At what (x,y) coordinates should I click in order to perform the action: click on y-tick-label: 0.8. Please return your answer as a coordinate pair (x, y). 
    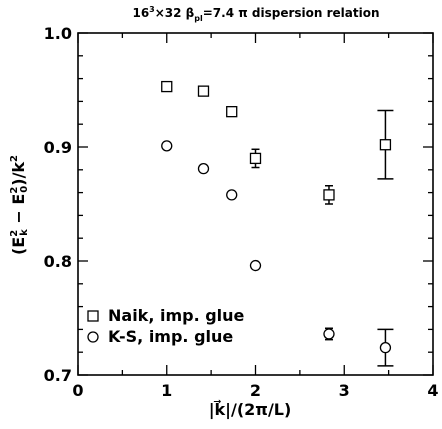
    Looking at the image, I should click on (58, 261).